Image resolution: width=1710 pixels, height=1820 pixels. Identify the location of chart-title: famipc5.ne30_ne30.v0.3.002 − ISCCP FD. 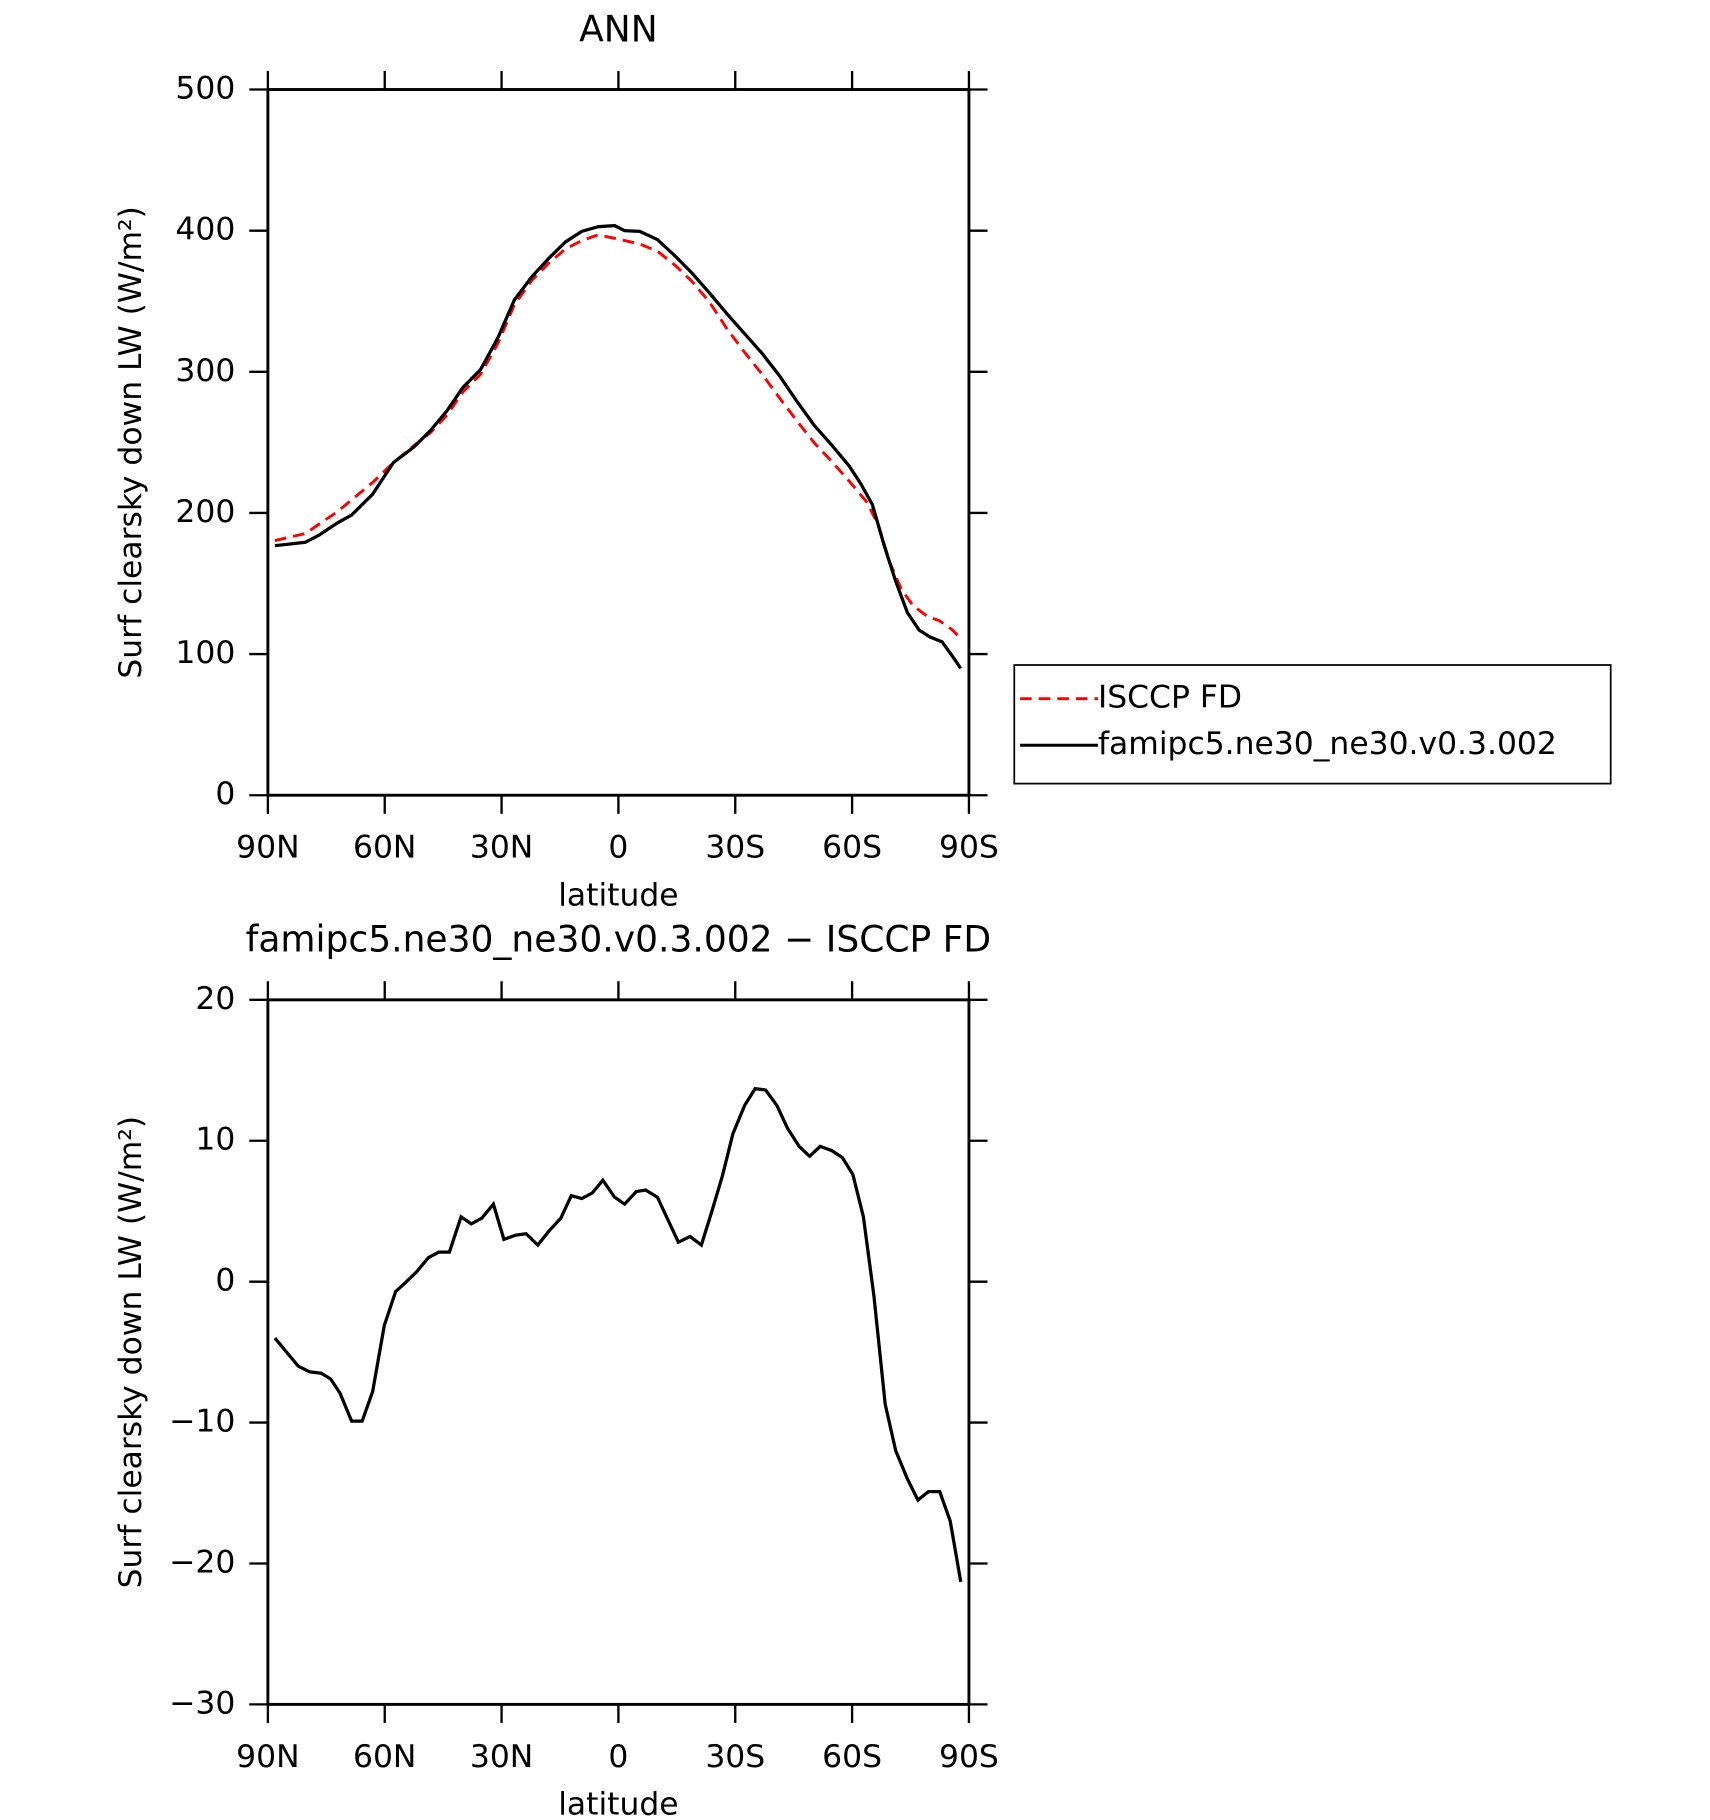
(619, 940).